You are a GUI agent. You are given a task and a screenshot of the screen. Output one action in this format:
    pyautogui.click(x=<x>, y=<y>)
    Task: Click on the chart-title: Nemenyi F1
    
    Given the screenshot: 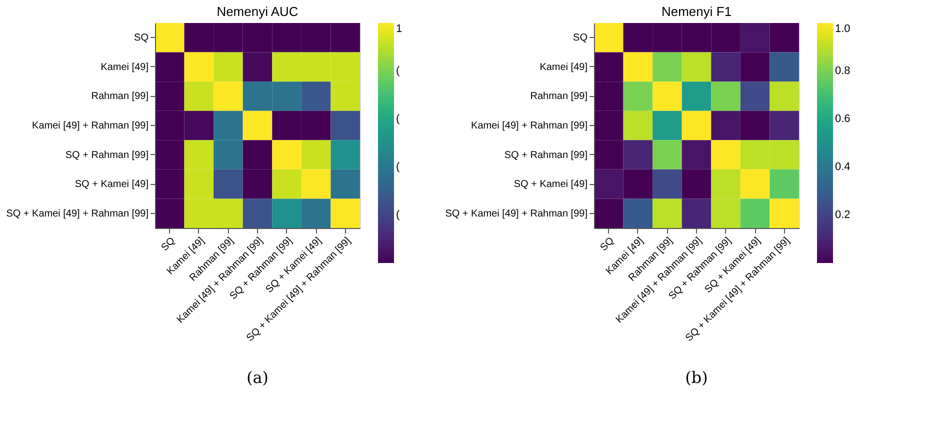 What is the action you would take?
    pyautogui.click(x=696, y=11)
    